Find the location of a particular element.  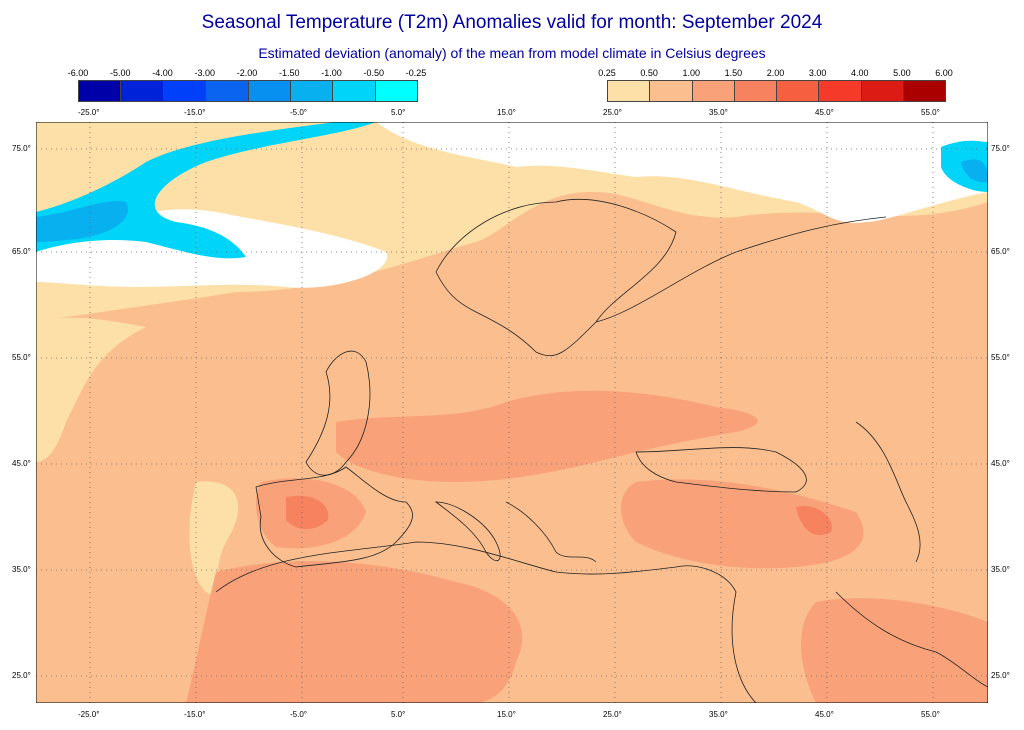

colorbar-label: 0.50 is located at coordinates (649, 73).